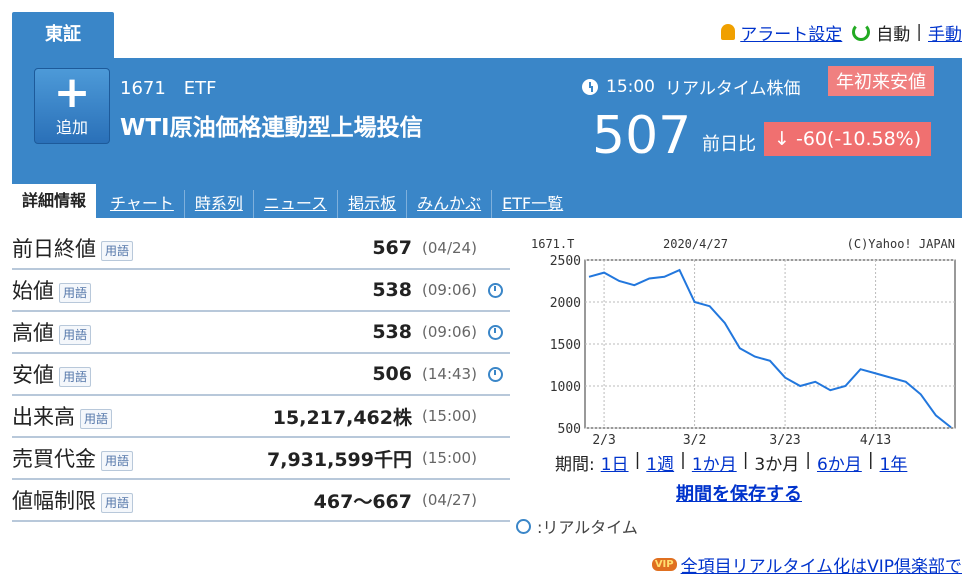 The image size is (974, 586). Describe the element at coordinates (848, 139) in the screenshot. I see `change-value: ↓ -60(-10.58%)` at that location.